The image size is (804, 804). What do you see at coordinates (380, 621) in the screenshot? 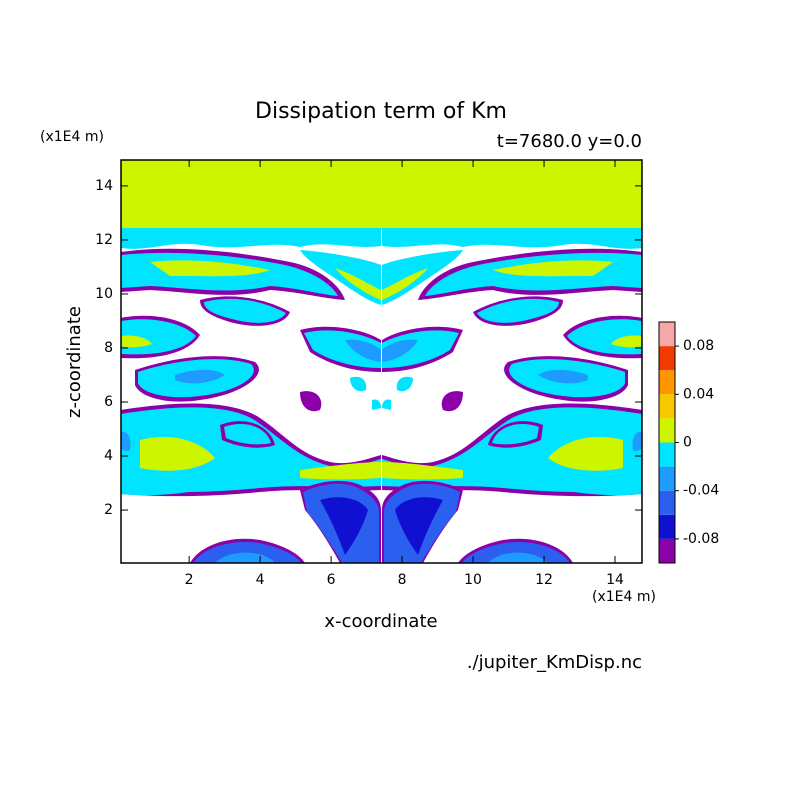
I see `x-axis-label: x-coordinate` at bounding box center [380, 621].